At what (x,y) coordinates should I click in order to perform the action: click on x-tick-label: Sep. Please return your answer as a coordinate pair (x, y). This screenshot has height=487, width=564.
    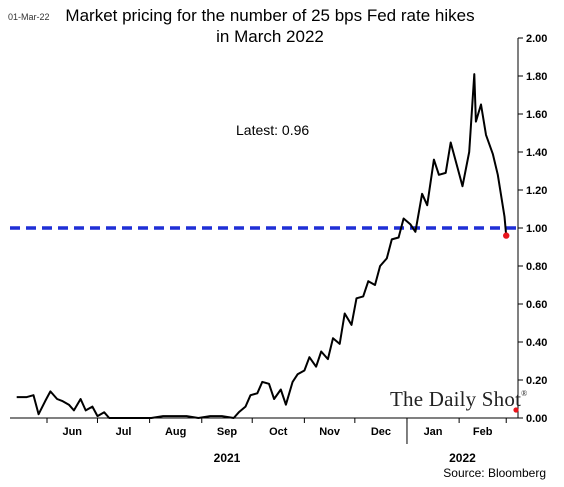
    Looking at the image, I should click on (227, 432).